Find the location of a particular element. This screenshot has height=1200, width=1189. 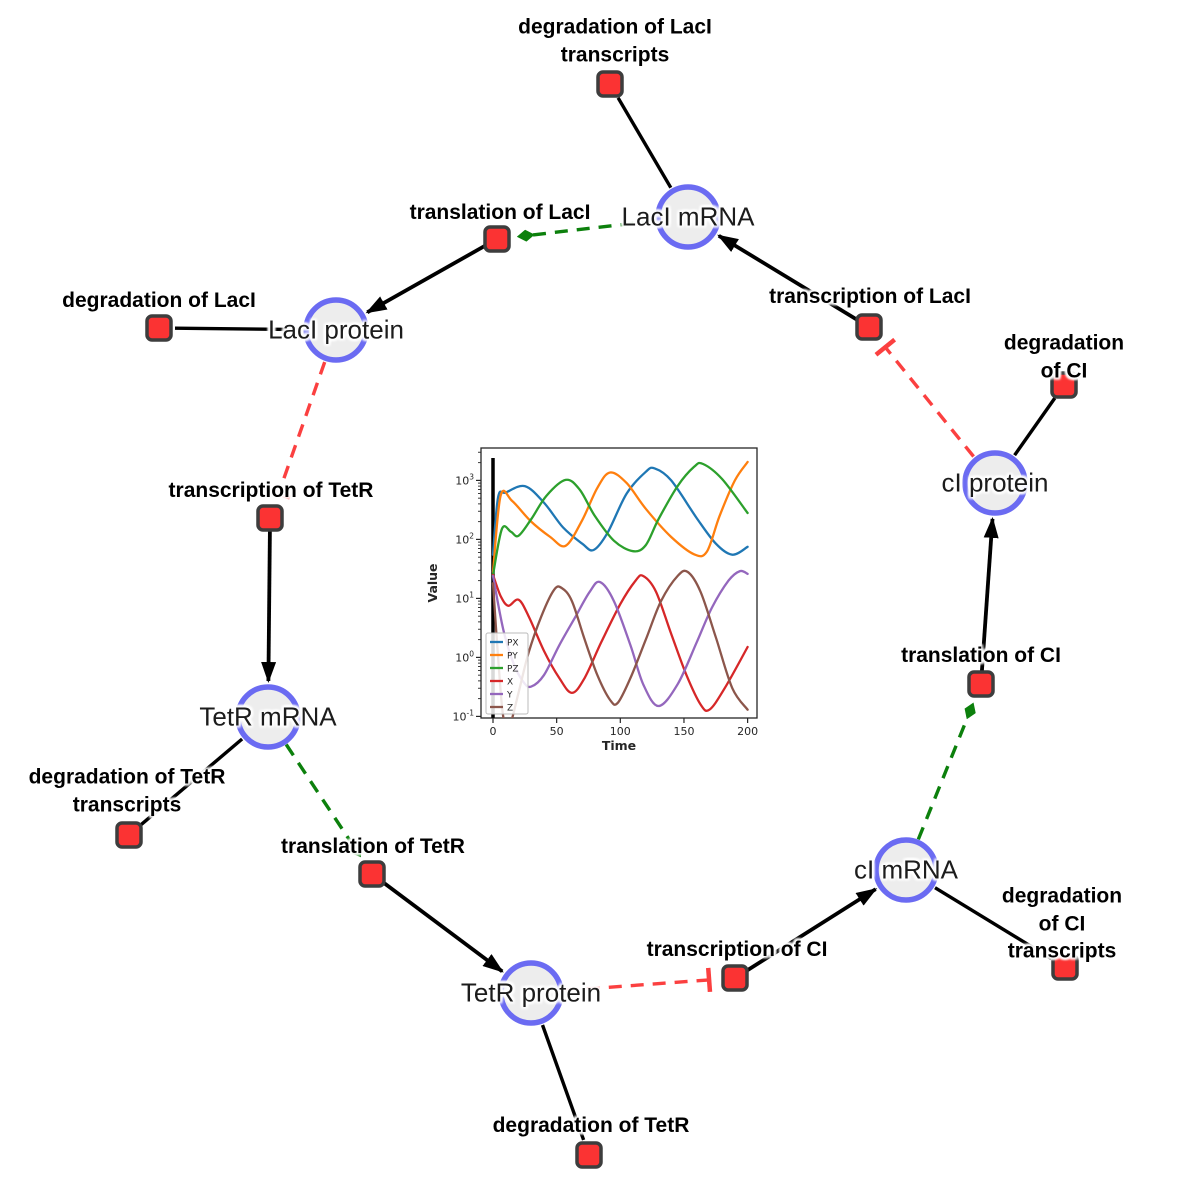

reaction-node-deg-ci-transcripts is located at coordinates (1065, 967).